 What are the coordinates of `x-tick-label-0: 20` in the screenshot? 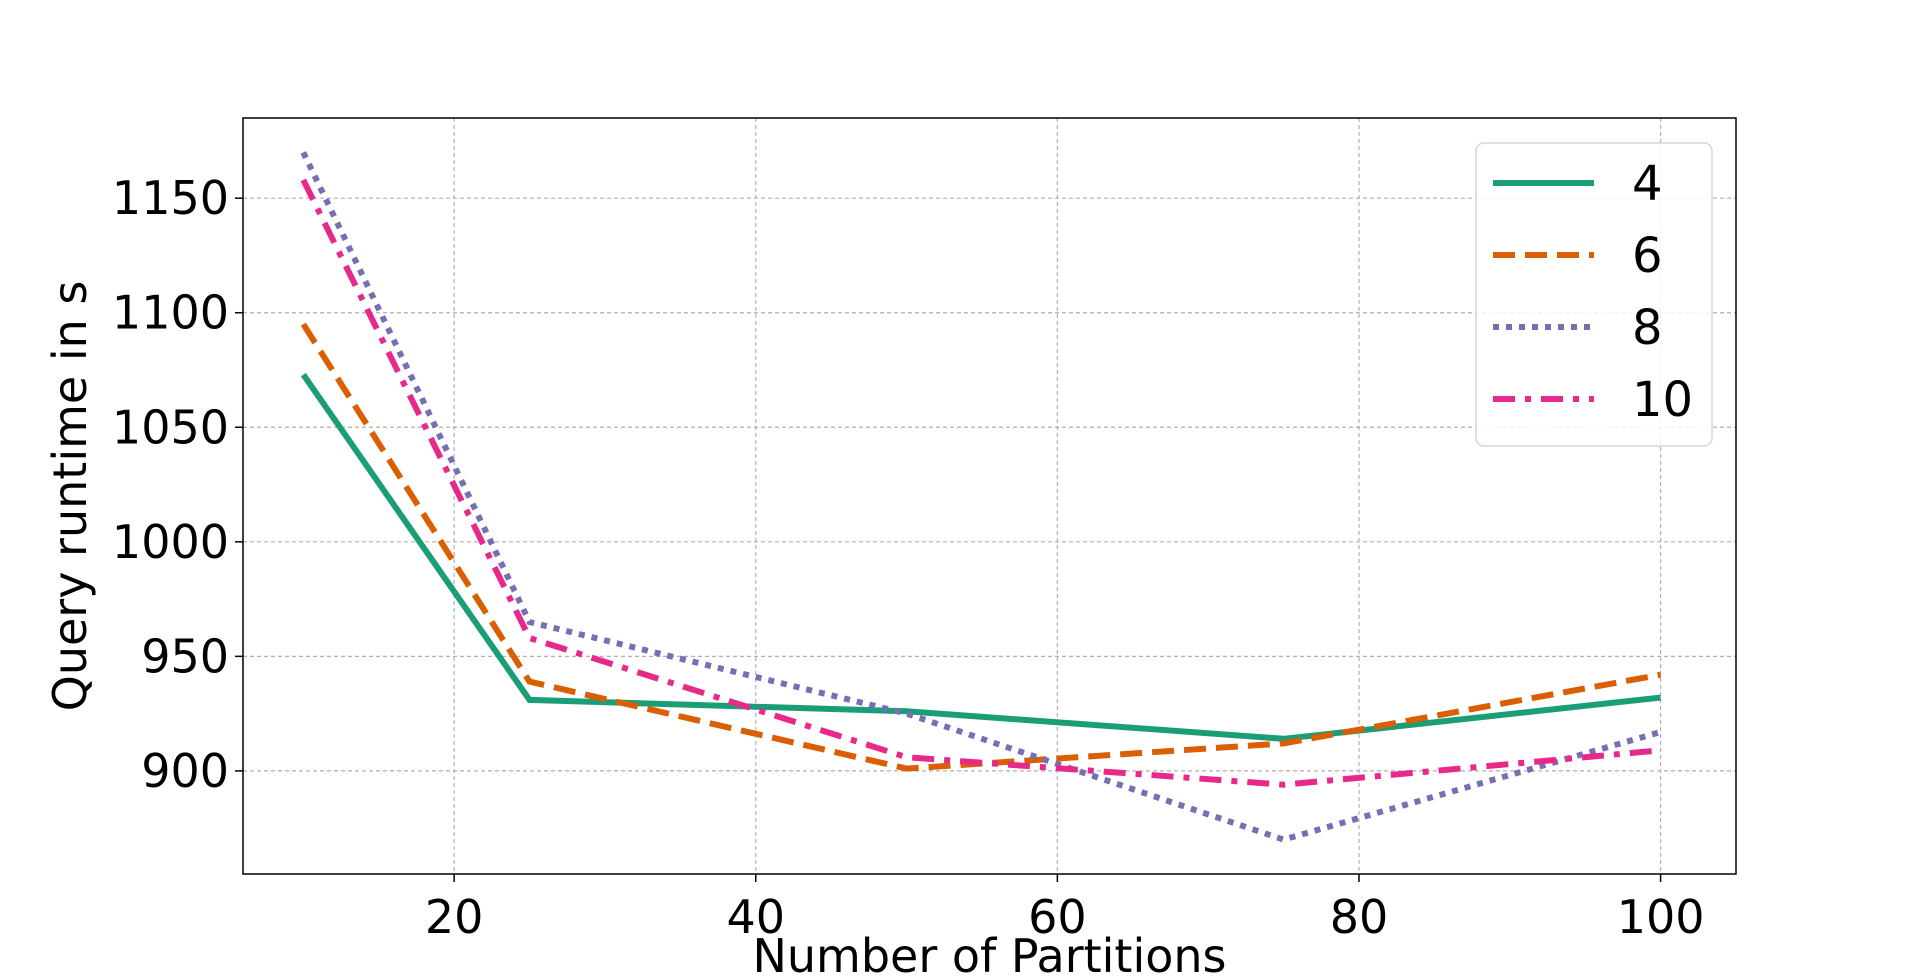 It's located at (454, 917).